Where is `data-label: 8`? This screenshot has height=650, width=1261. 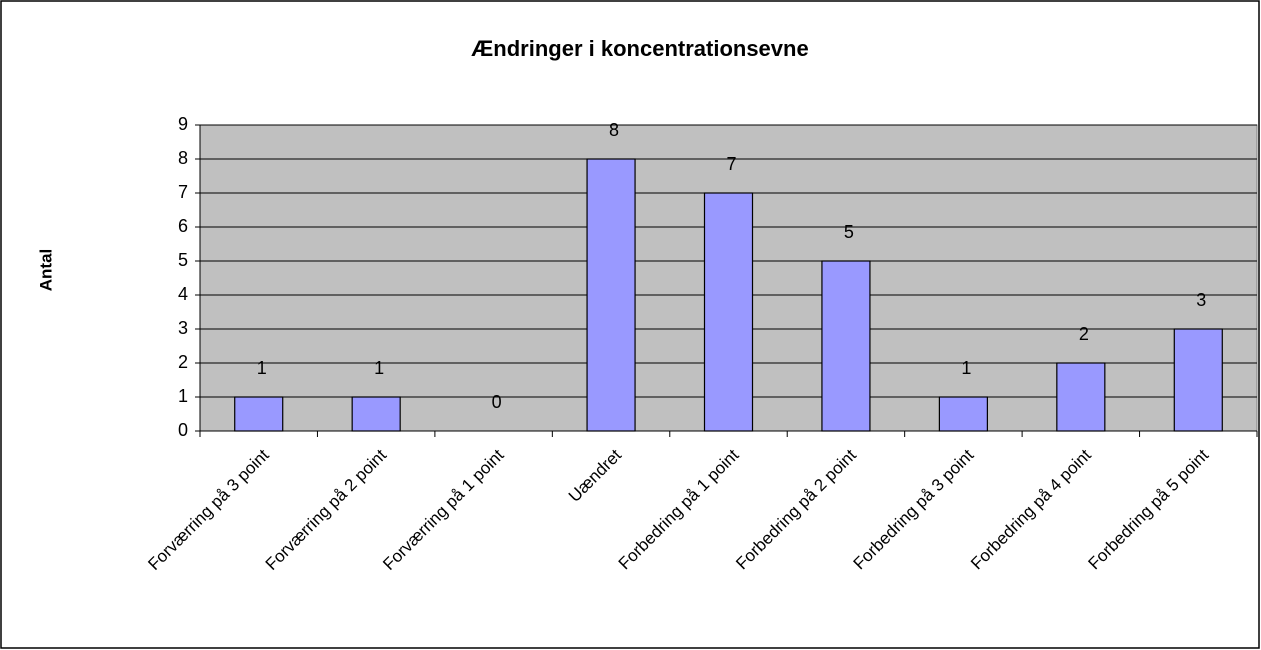 data-label: 8 is located at coordinates (614, 130).